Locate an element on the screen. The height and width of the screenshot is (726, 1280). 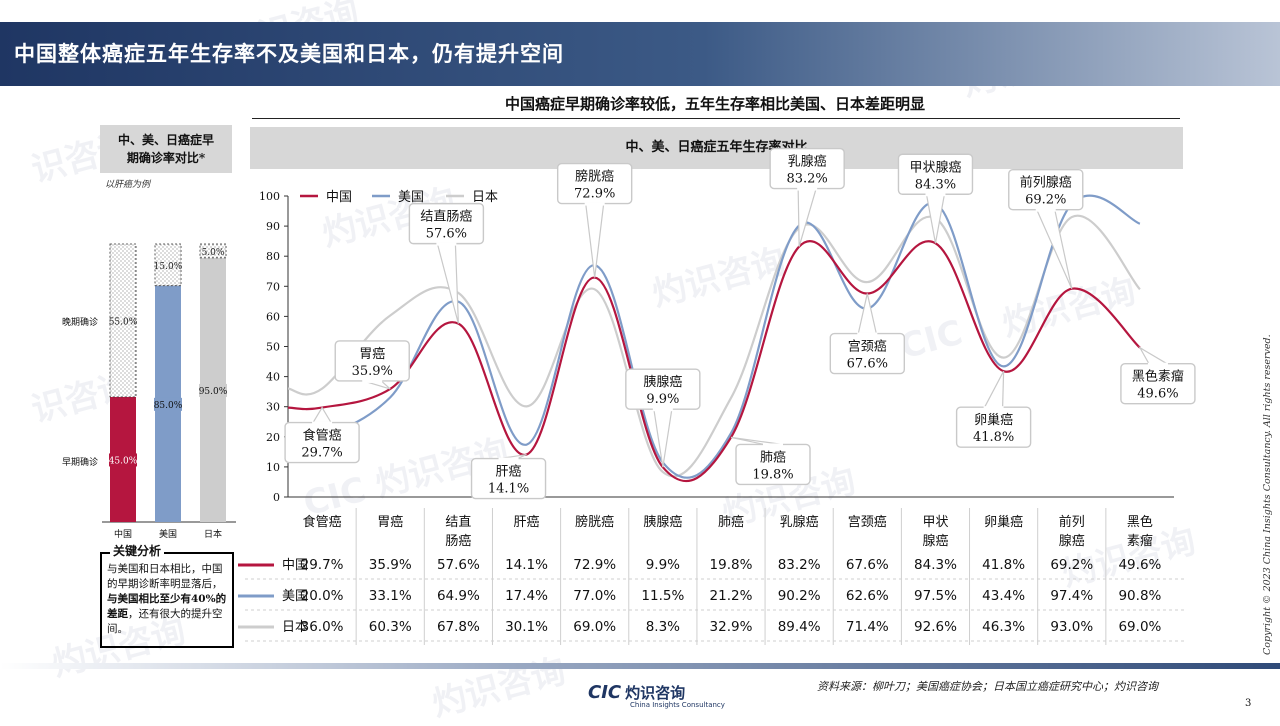
callout-category: 前列腺癌 is located at coordinates (1046, 183).